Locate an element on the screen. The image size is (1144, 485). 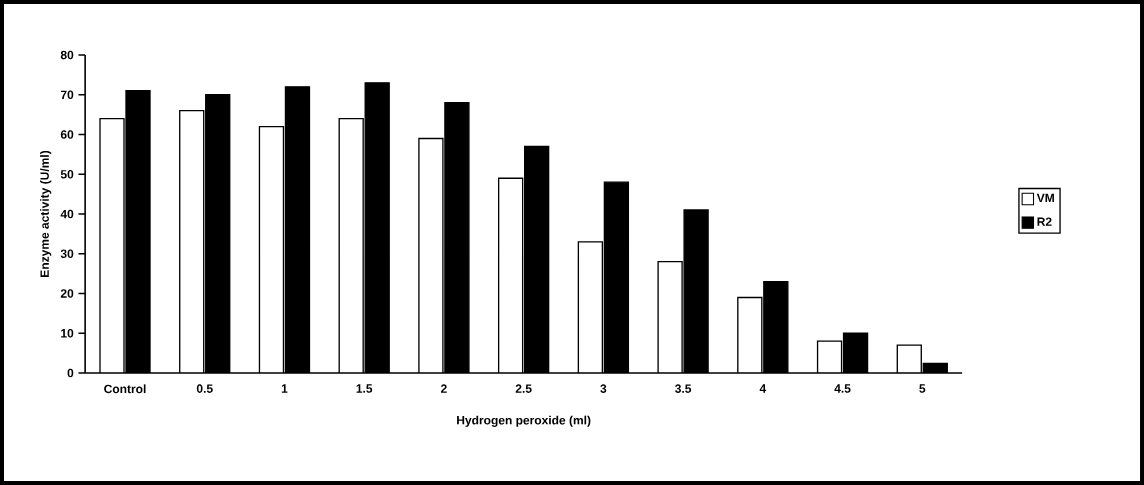
y-tick-label: 80 is located at coordinates (67, 55).